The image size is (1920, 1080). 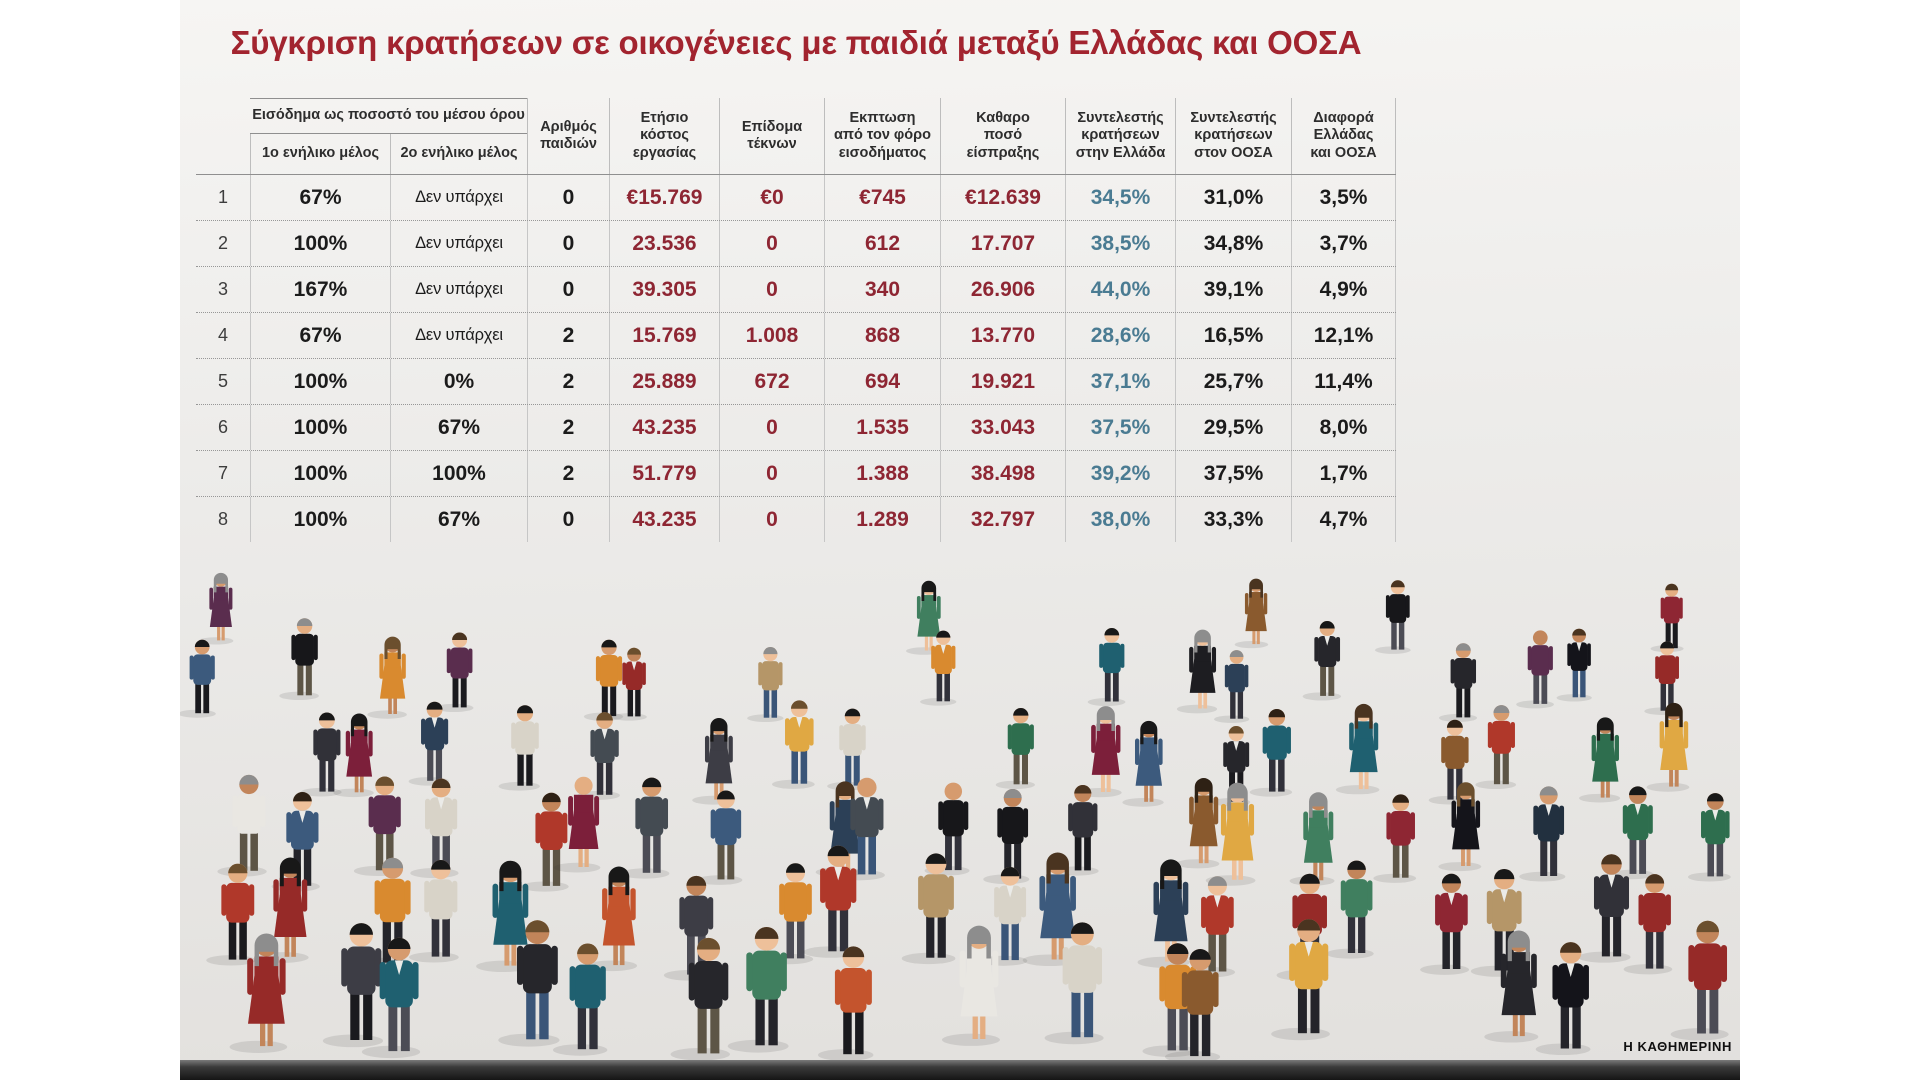 What do you see at coordinates (1002, 519) in the screenshot?
I see `net-amount: 32.797` at bounding box center [1002, 519].